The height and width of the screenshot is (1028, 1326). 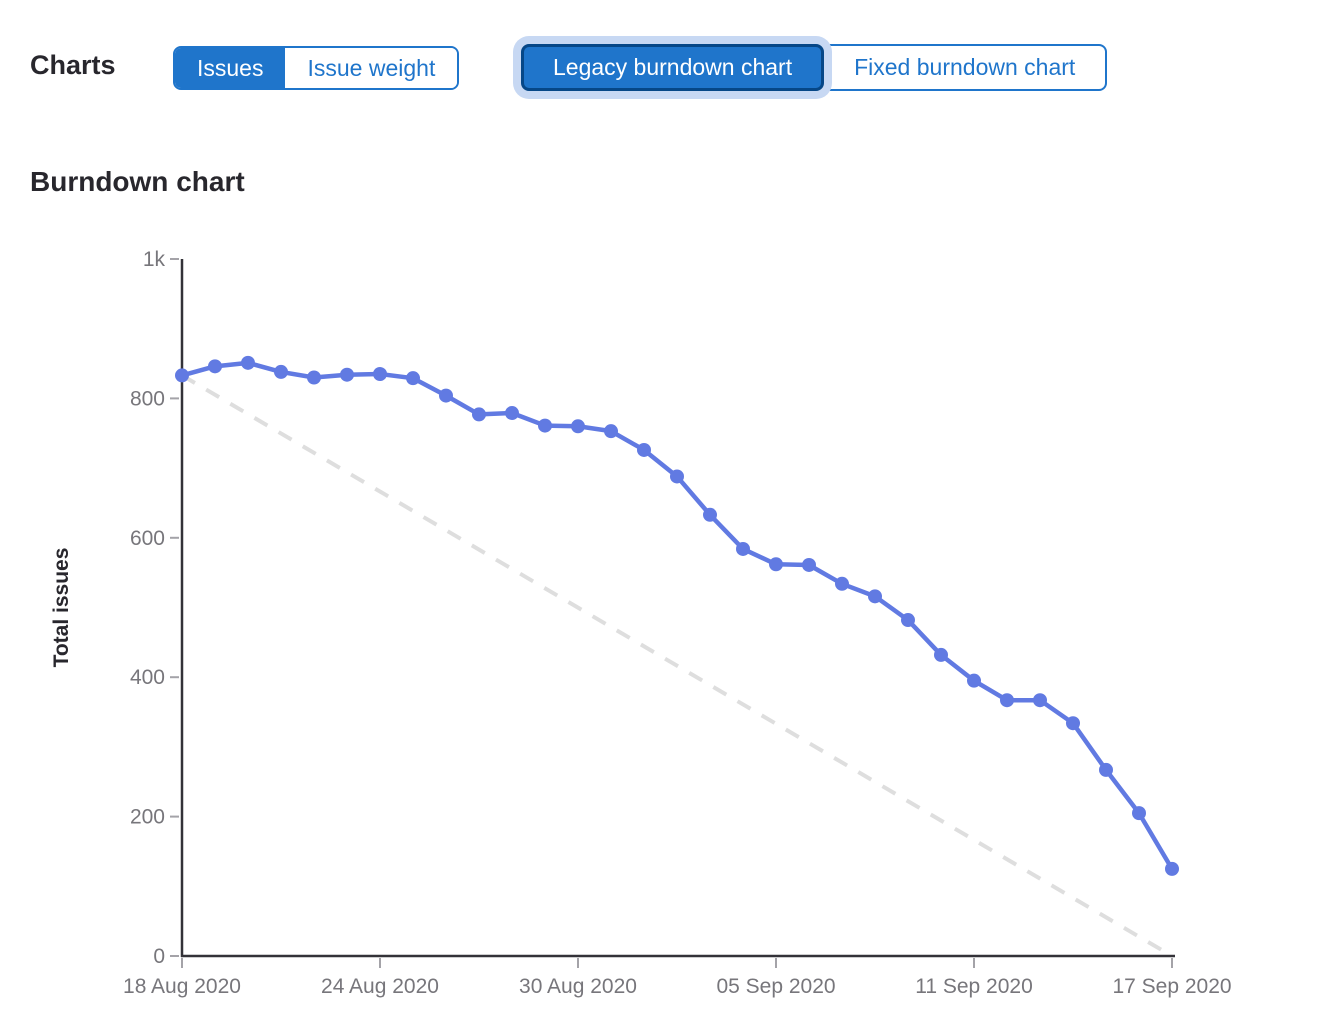 What do you see at coordinates (673, 67) in the screenshot?
I see `legacy-burndown-chart-button: Legacy burndown chart` at bounding box center [673, 67].